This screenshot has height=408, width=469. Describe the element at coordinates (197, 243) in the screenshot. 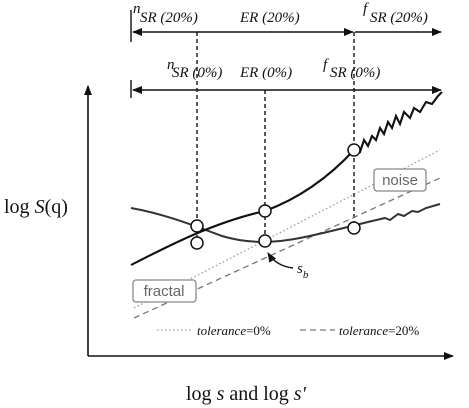

I see `marker-nsr-lower` at that location.